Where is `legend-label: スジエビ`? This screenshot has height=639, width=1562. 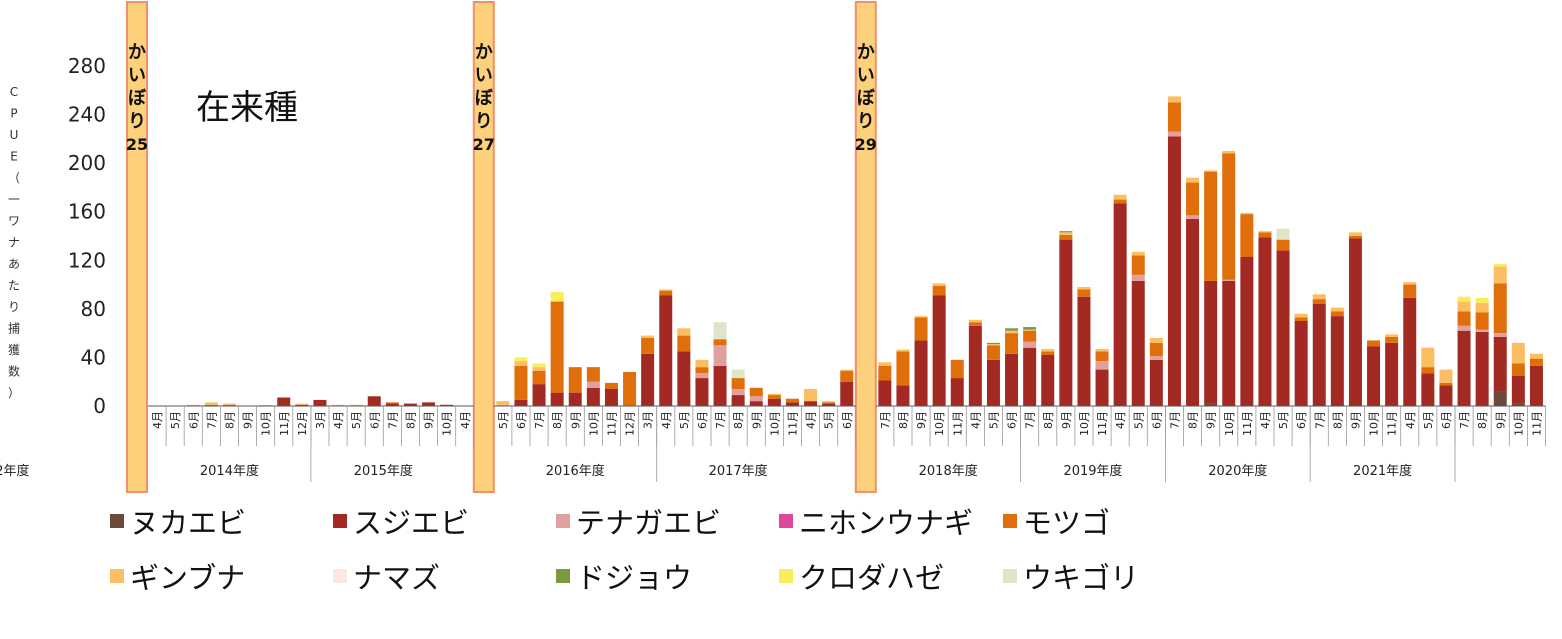 legend-label: スジエビ is located at coordinates (411, 523).